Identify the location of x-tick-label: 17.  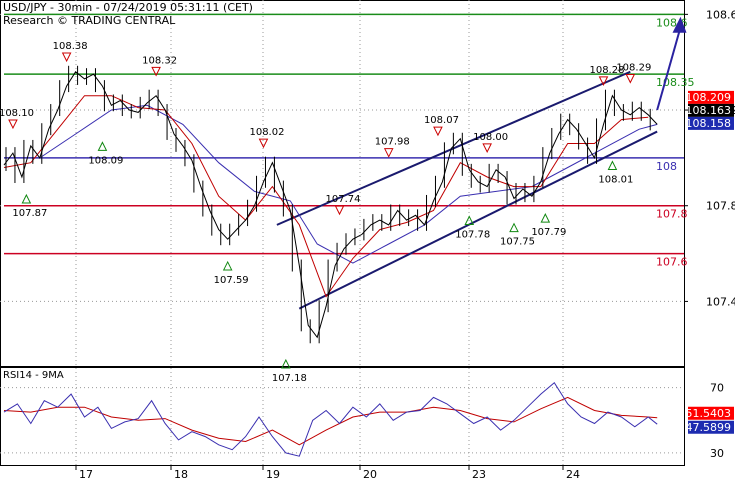
(86, 474).